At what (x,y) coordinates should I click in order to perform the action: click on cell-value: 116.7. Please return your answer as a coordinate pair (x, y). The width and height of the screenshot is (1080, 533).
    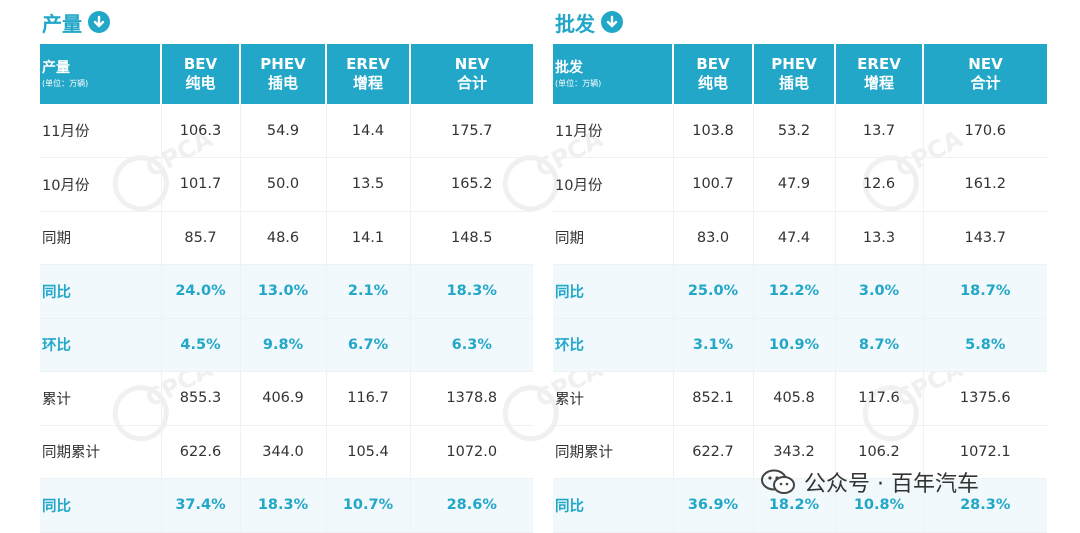
    Looking at the image, I should click on (368, 398).